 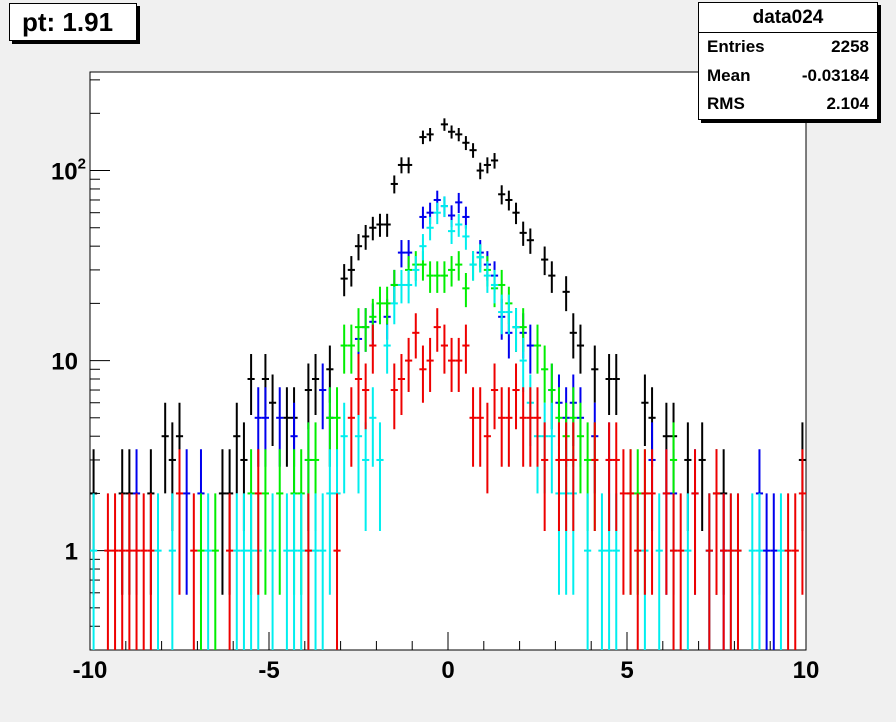 What do you see at coordinates (788, 47) in the screenshot?
I see `stats-row-entries: Entries 2258` at bounding box center [788, 47].